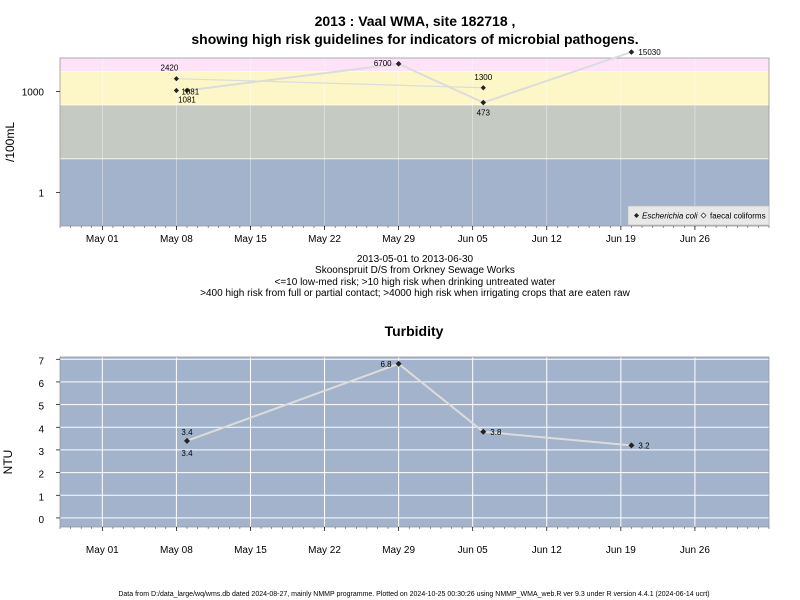  Describe the element at coordinates (176, 239) in the screenshot. I see `chart1-xtick-label: May 08` at that location.